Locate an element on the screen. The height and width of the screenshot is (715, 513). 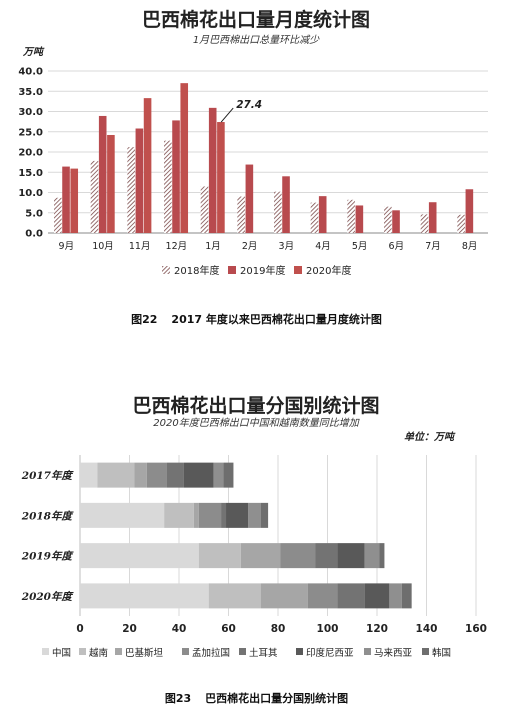
x-tick-label: 2月 is located at coordinates (250, 246).